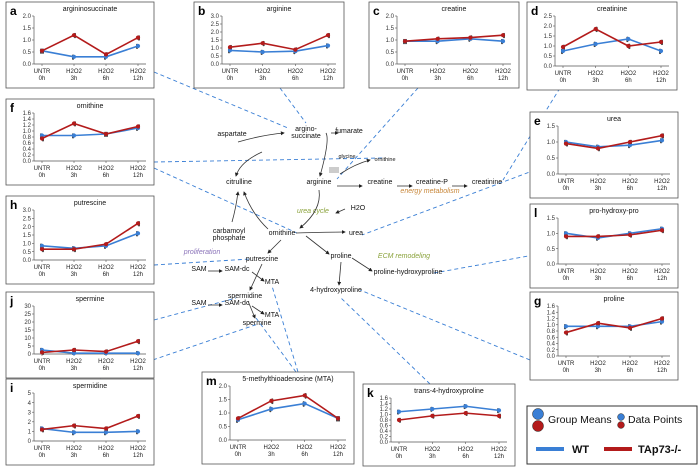 The image size is (700, 467). What do you see at coordinates (612, 435) in the screenshot?
I see `legend: Group Means Data Points WT TAp73-/-` at bounding box center [612, 435].